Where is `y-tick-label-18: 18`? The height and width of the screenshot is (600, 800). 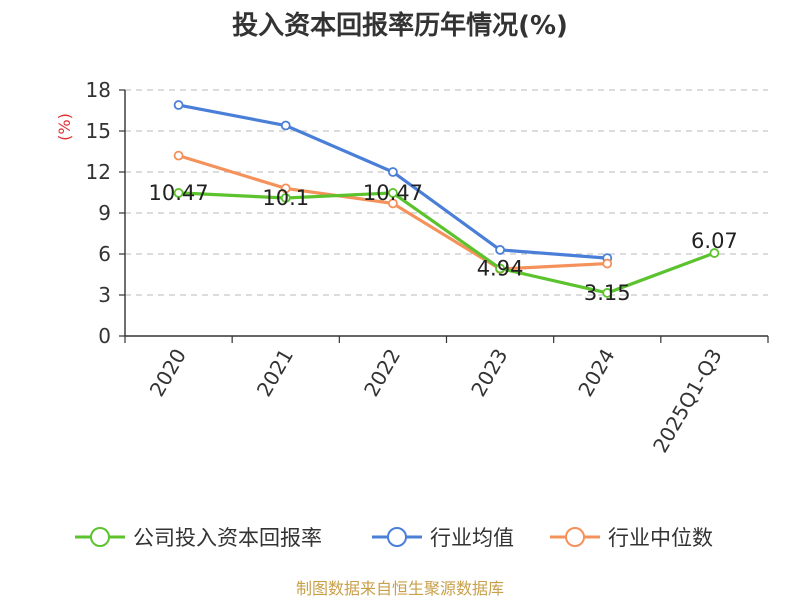
y-tick-label-18: 18 is located at coordinates (98, 90).